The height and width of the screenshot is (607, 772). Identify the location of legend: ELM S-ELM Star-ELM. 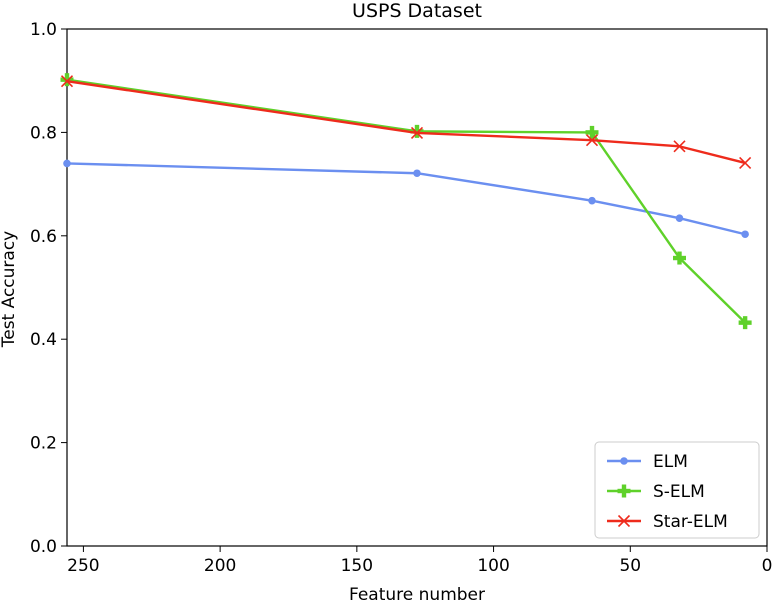
(677, 490).